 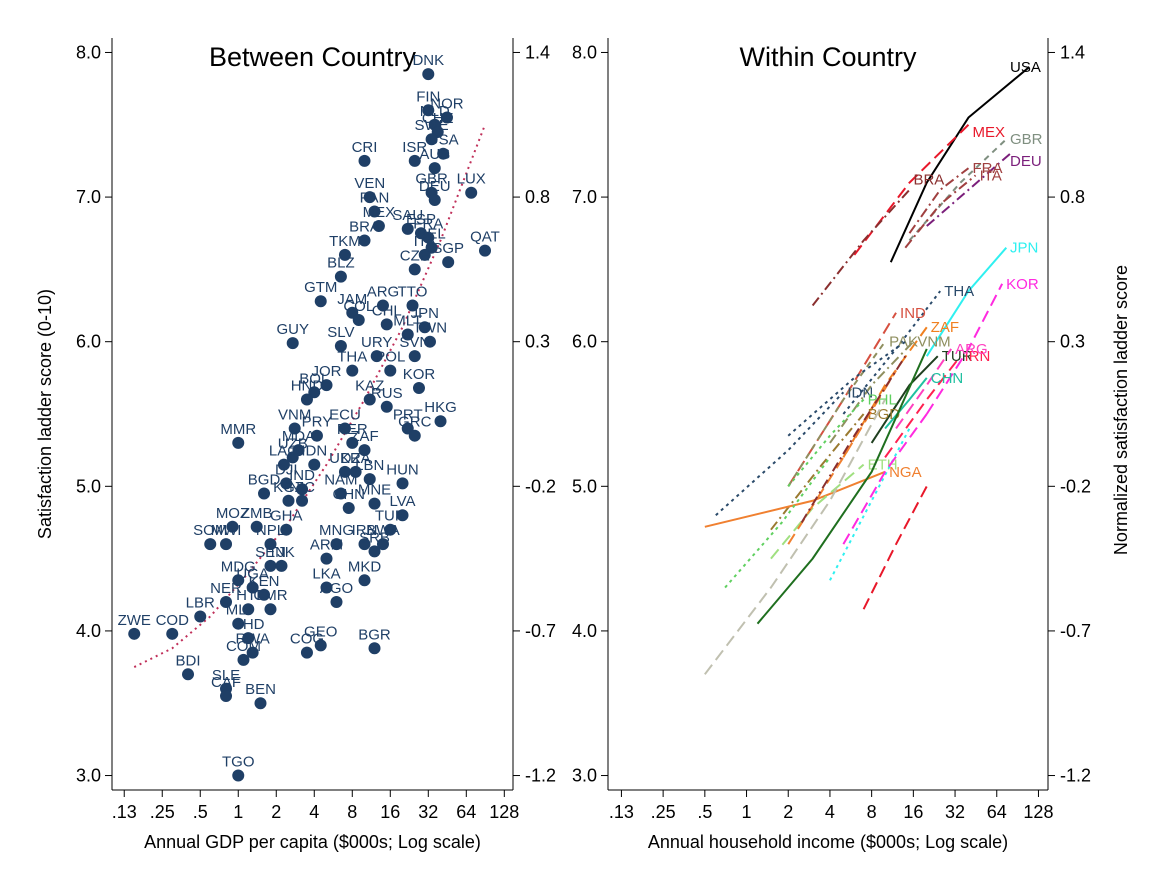 What do you see at coordinates (1121, 410) in the screenshot?
I see `y2-axis-title: Normalized satisfaction ladder score` at bounding box center [1121, 410].